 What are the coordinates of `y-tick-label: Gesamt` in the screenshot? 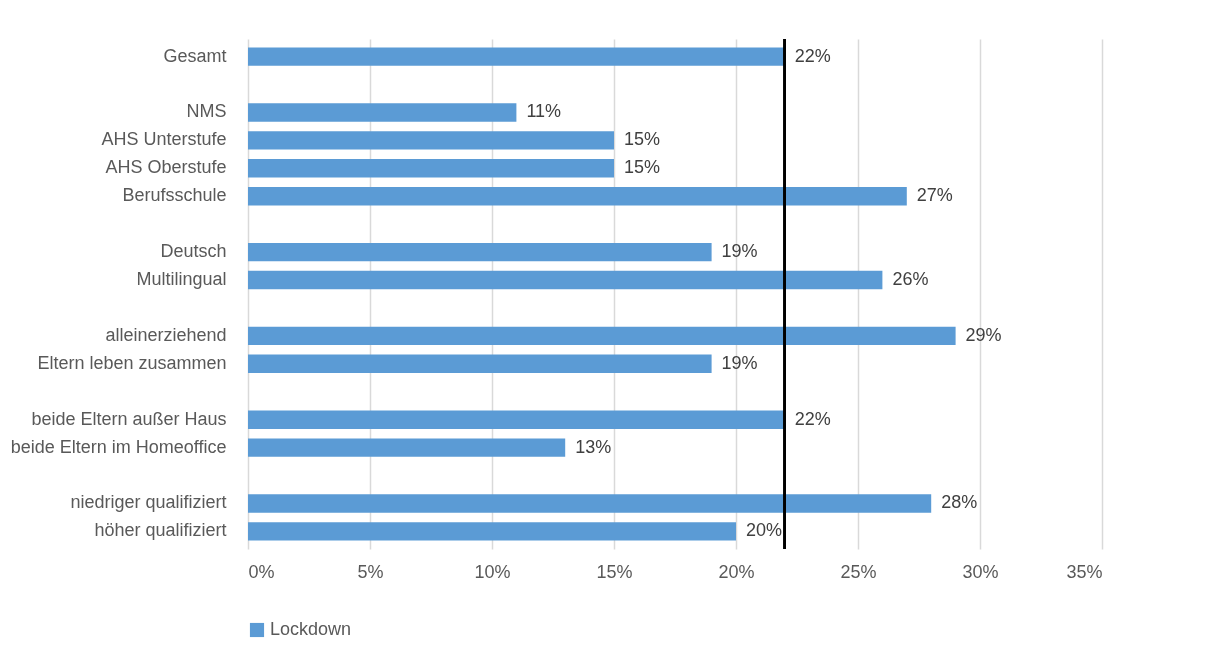 It's located at (195, 55).